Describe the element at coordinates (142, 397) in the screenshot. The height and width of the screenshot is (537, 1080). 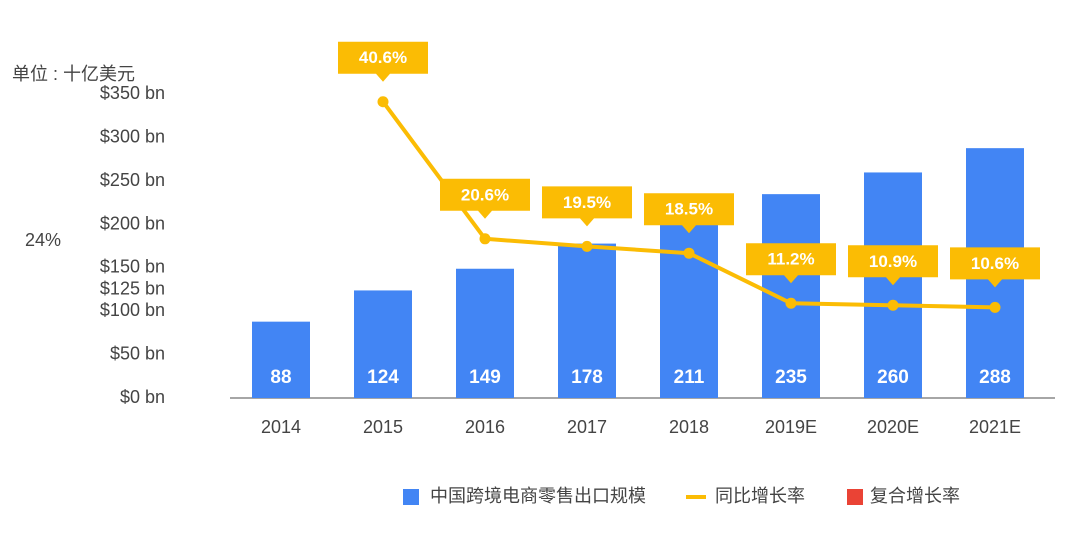
I see `y-tick-label: $0 bn` at that location.